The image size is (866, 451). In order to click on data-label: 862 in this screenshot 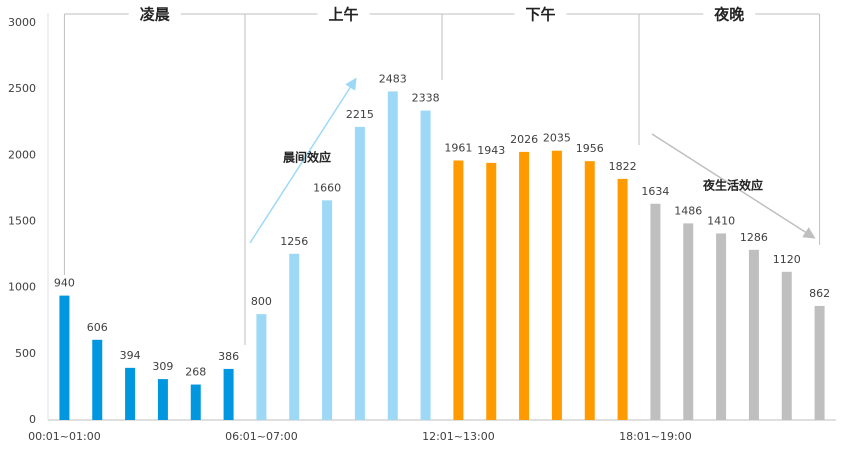, I will do `click(819, 293)`.